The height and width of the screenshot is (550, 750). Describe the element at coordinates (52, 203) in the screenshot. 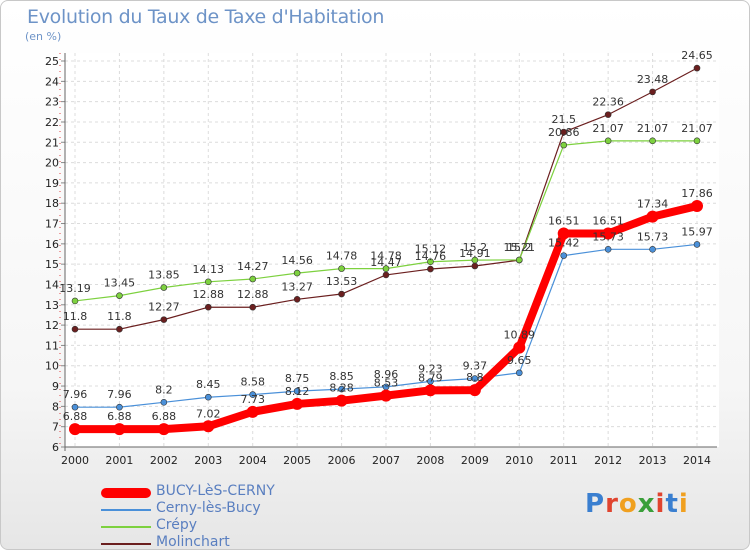

I see `y-tick-label: 18` at that location.